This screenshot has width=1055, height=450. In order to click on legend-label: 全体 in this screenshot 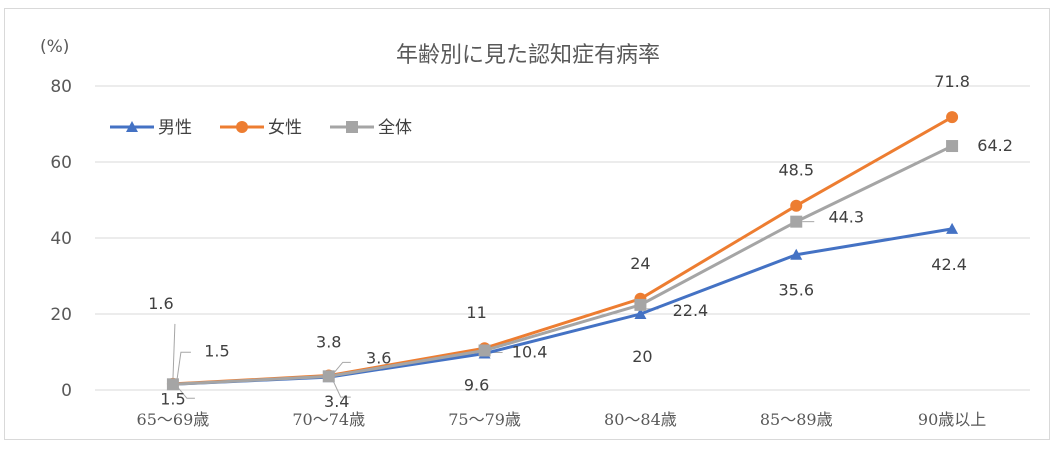, I will do `click(395, 128)`.